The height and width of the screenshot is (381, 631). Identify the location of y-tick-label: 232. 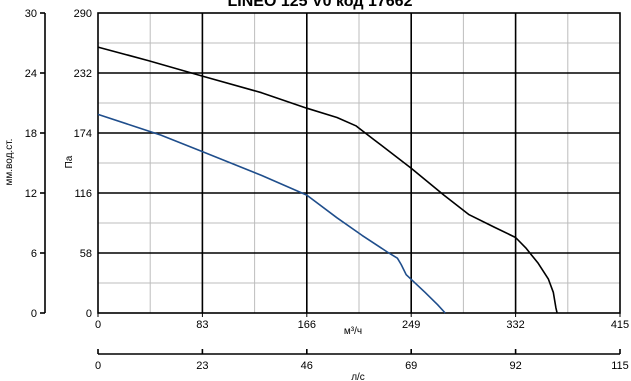
(83, 74).